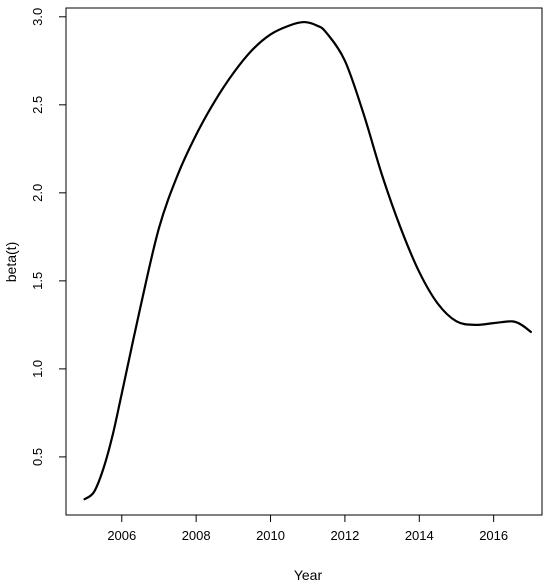 The width and height of the screenshot is (550, 586). I want to click on x-tick-label: 2014, so click(419, 535).